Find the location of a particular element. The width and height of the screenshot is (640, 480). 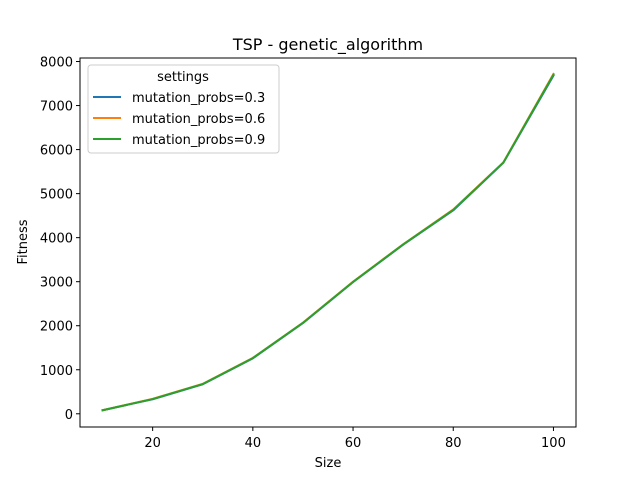

x-tick-label-4: 100 is located at coordinates (553, 443).